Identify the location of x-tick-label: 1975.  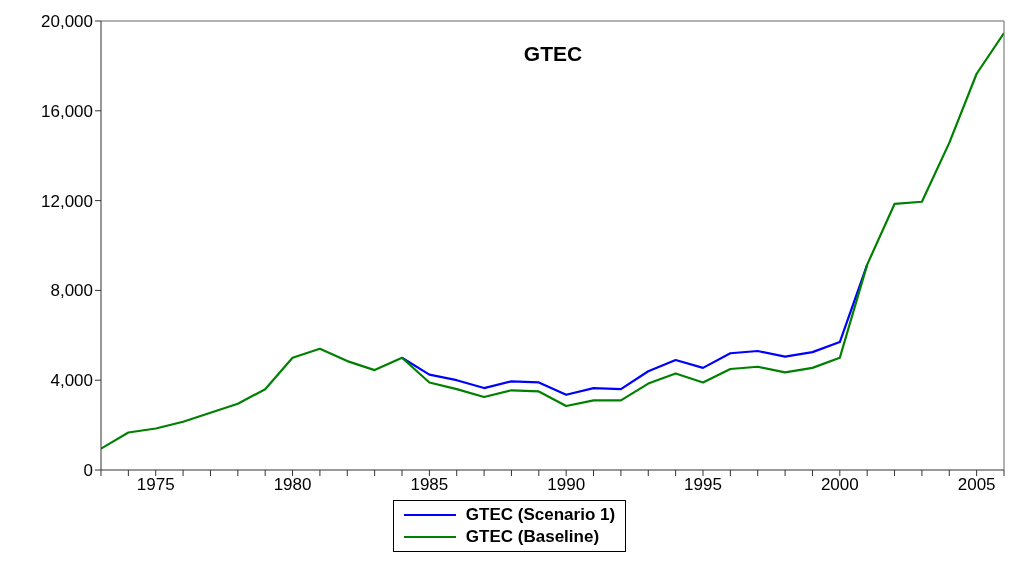
(155, 485).